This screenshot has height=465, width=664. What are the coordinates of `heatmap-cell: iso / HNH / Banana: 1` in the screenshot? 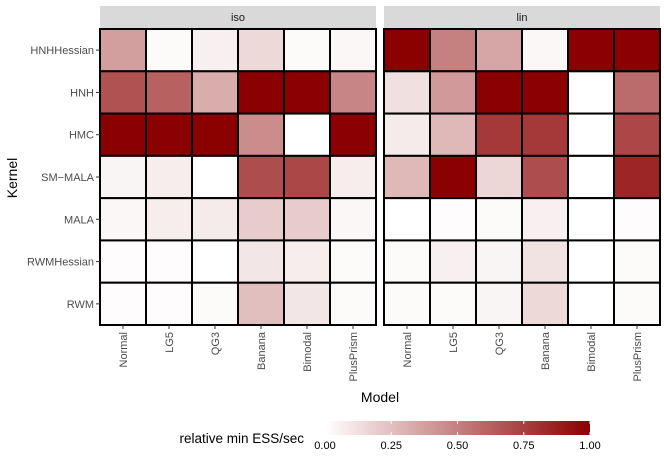 It's located at (261, 92).